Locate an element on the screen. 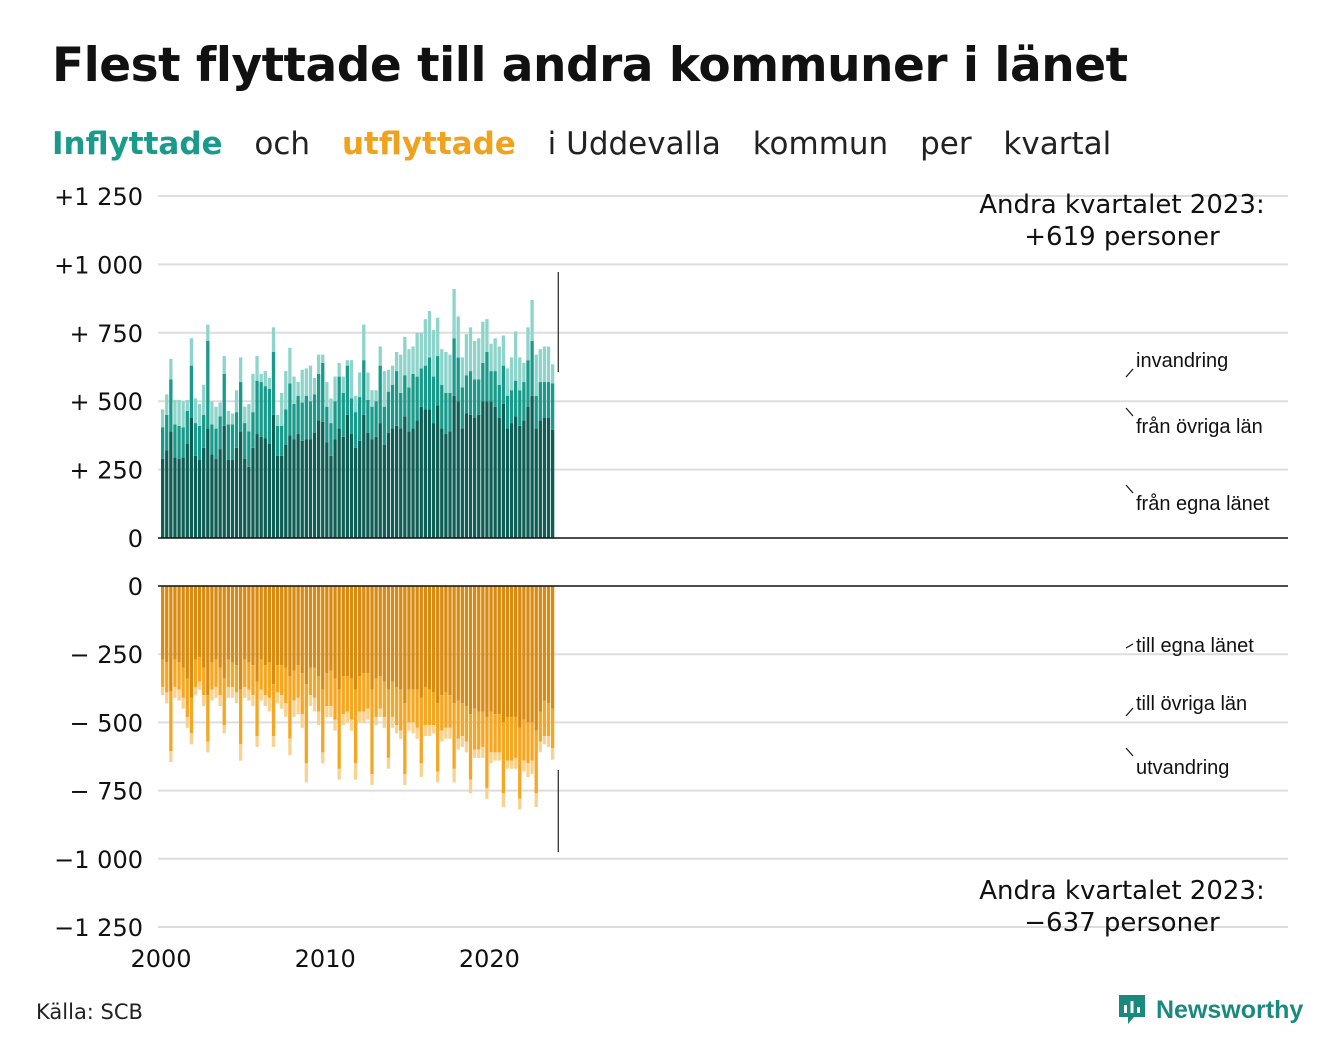 This screenshot has height=1060, width=1340. newsworthy-logo: Newsworthy is located at coordinates (1209, 1010).